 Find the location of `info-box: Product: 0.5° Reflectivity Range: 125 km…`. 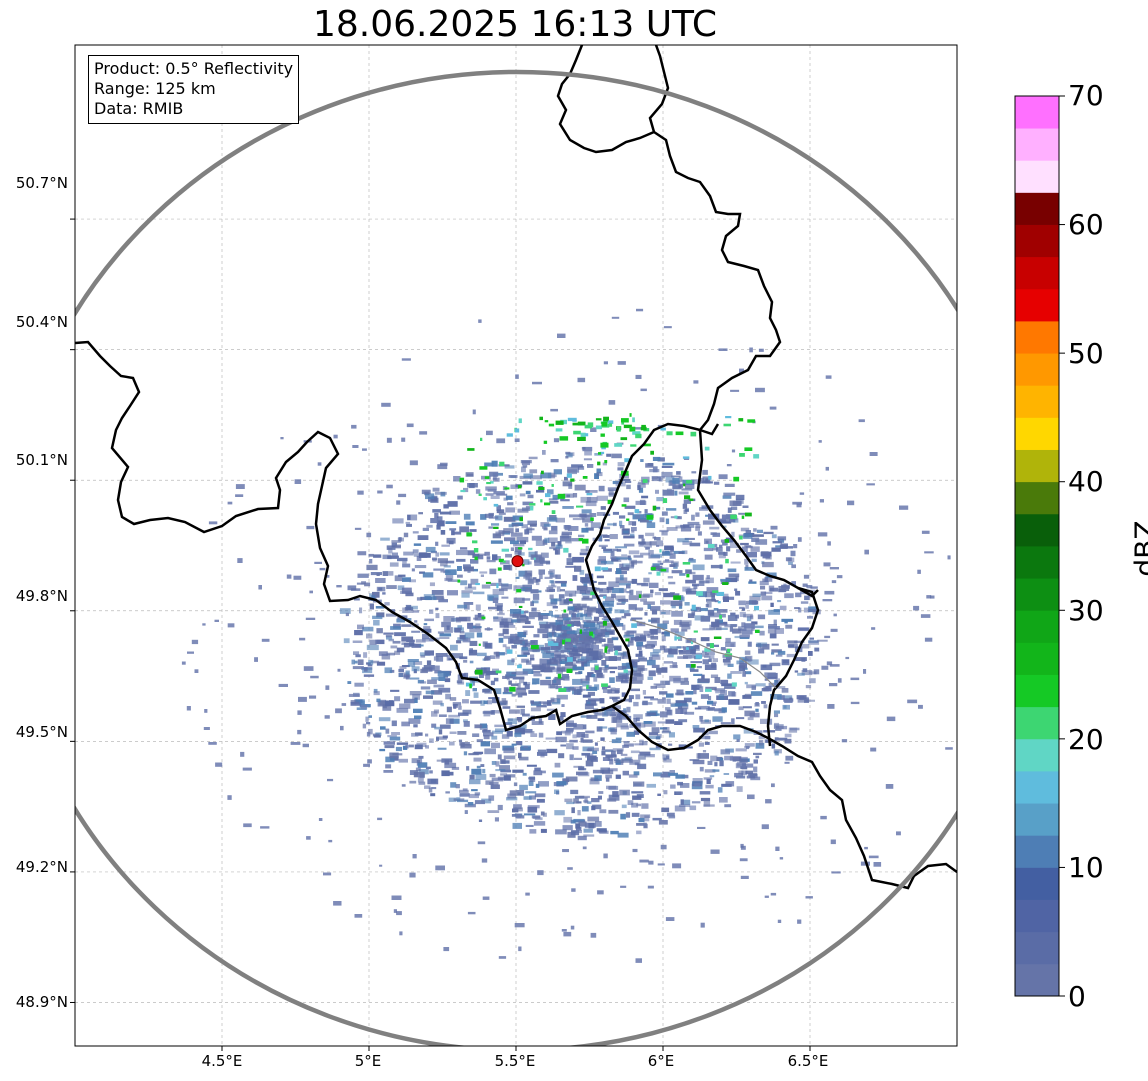

info-box: Product: 0.5° Reflectivity Range: 125 km… is located at coordinates (194, 89).